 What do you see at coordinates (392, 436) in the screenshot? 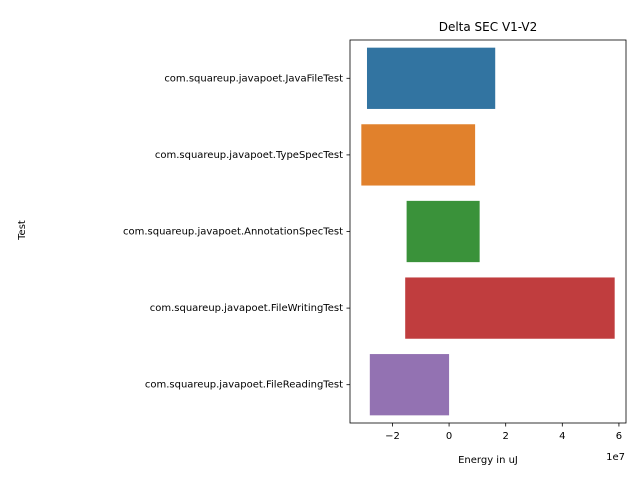
I see `x-tick-label: −2` at bounding box center [392, 436].